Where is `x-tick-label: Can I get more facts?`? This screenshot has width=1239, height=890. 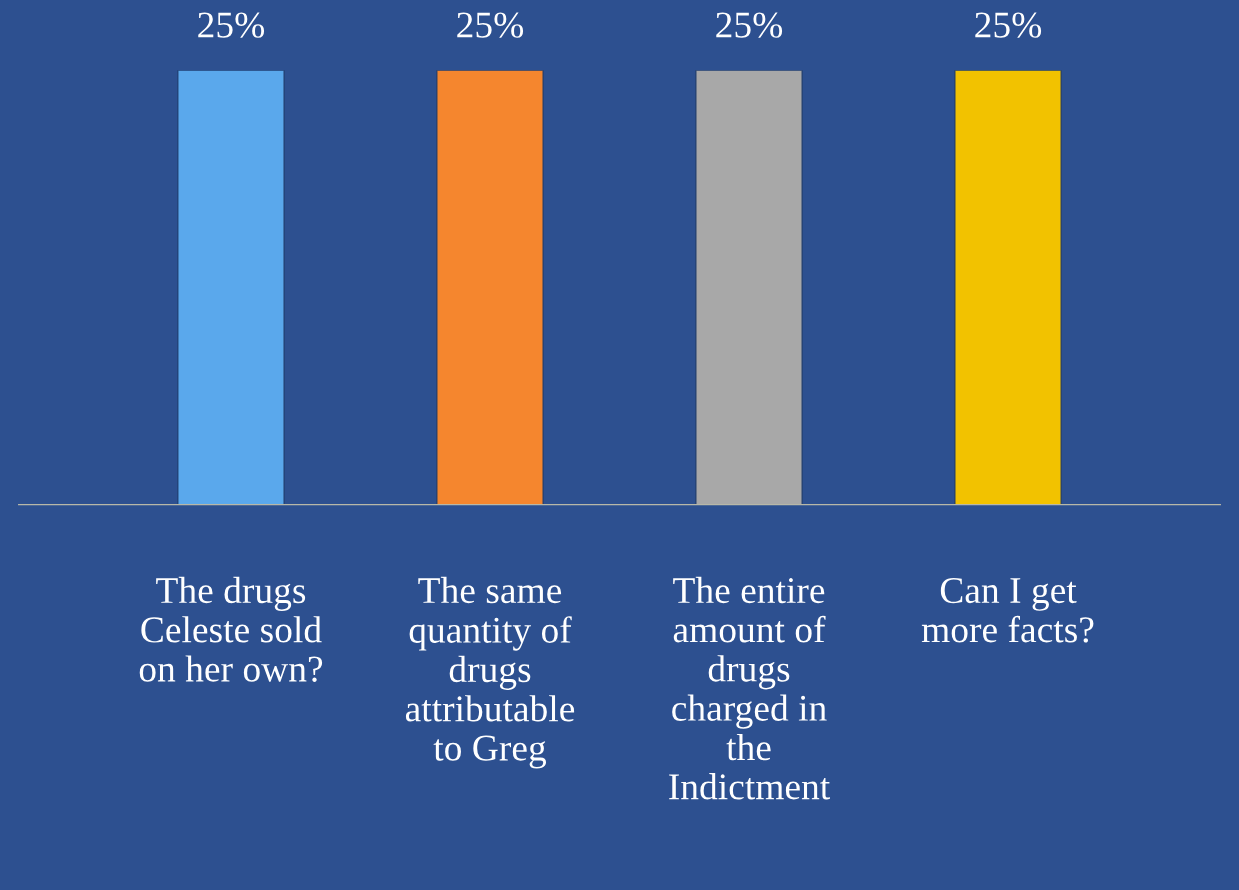 x-tick-label: Can I get more facts? is located at coordinates (1007, 610).